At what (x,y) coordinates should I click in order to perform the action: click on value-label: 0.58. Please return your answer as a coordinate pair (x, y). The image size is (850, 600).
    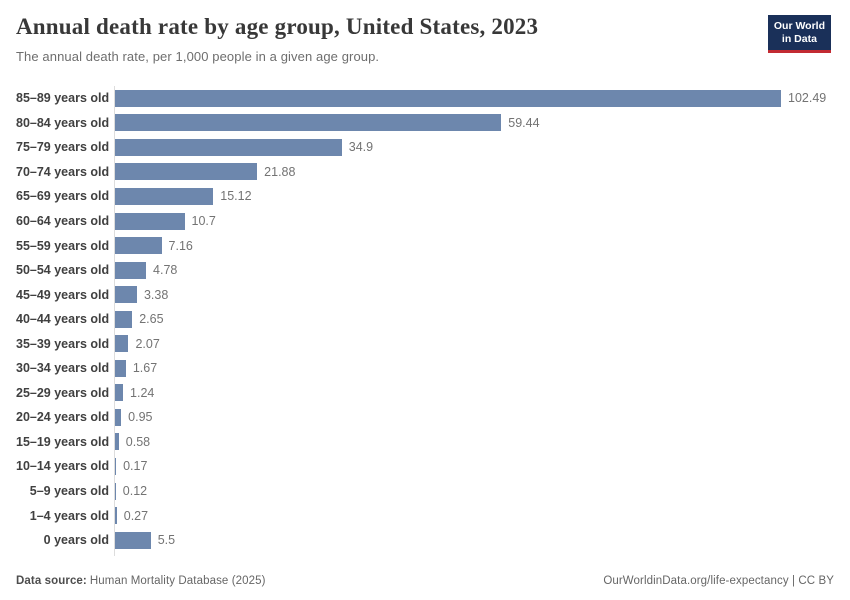
    Looking at the image, I should click on (138, 441).